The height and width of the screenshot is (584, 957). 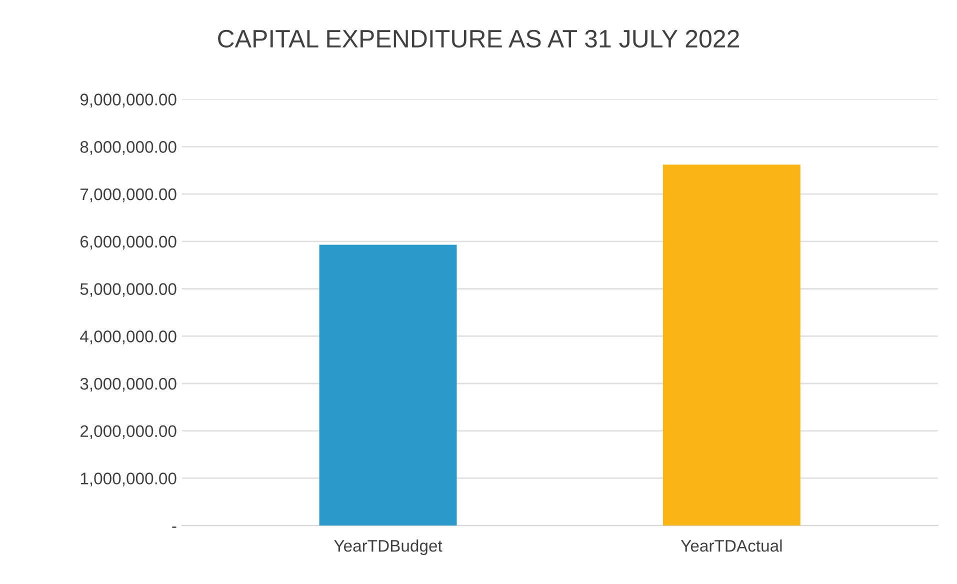 I want to click on y-tick-label: 7,000,000.00, so click(x=128, y=195).